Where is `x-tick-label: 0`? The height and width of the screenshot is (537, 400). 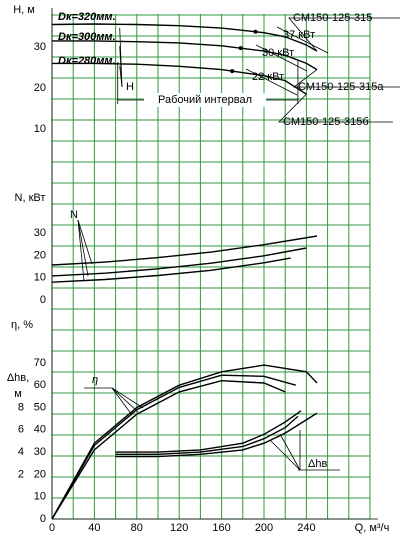 x-tick-label: 0 is located at coordinates (52, 528).